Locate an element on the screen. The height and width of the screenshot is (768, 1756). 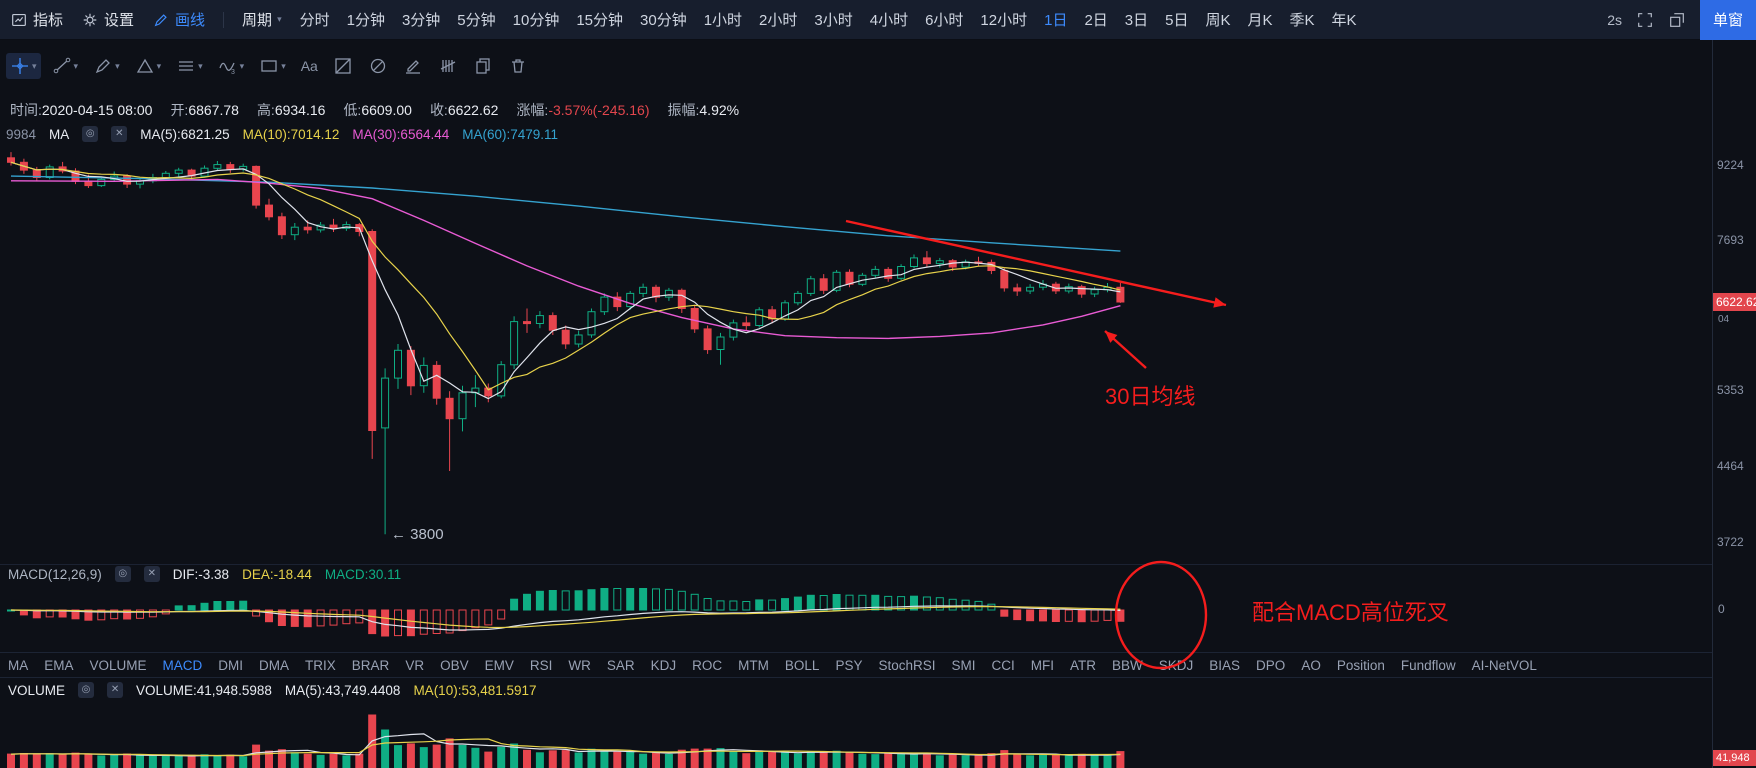
tab-KDJ: KDJ is located at coordinates (663, 665).